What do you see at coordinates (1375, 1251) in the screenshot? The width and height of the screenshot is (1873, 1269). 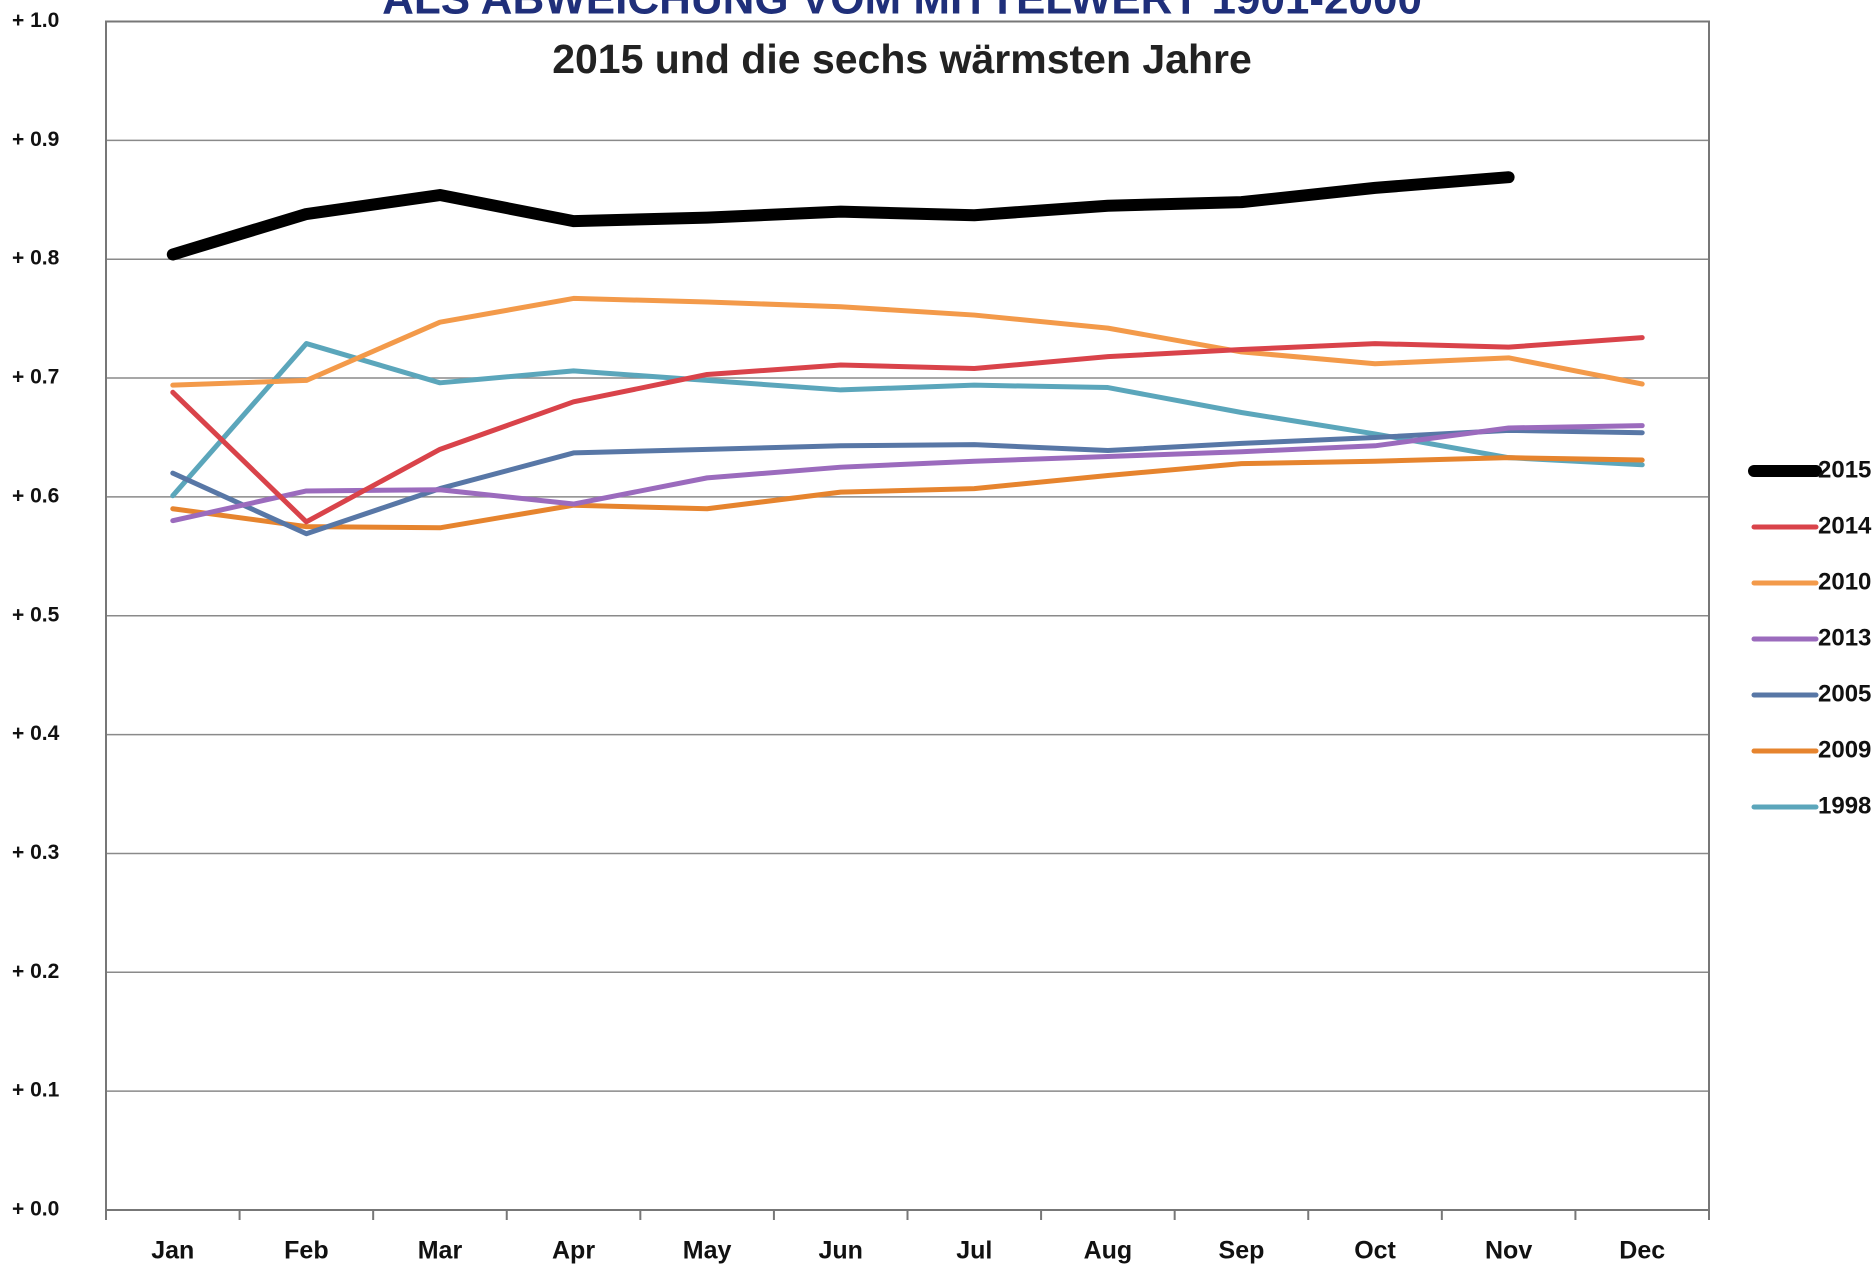 I see `x-tick-label: Oct` at bounding box center [1375, 1251].